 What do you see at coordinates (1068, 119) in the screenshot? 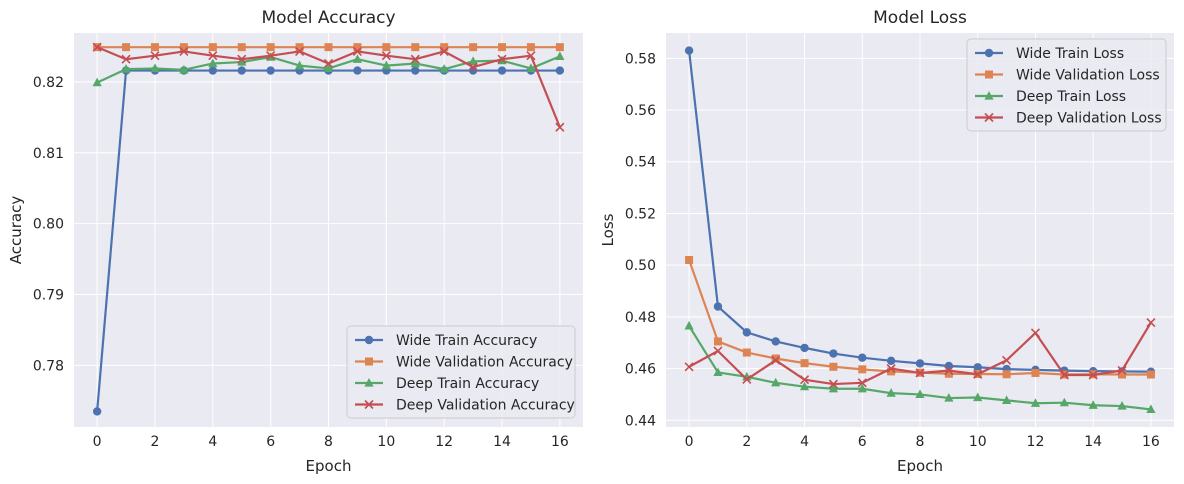
I see `loss-legend-item: Deep Validation Loss` at bounding box center [1068, 119].